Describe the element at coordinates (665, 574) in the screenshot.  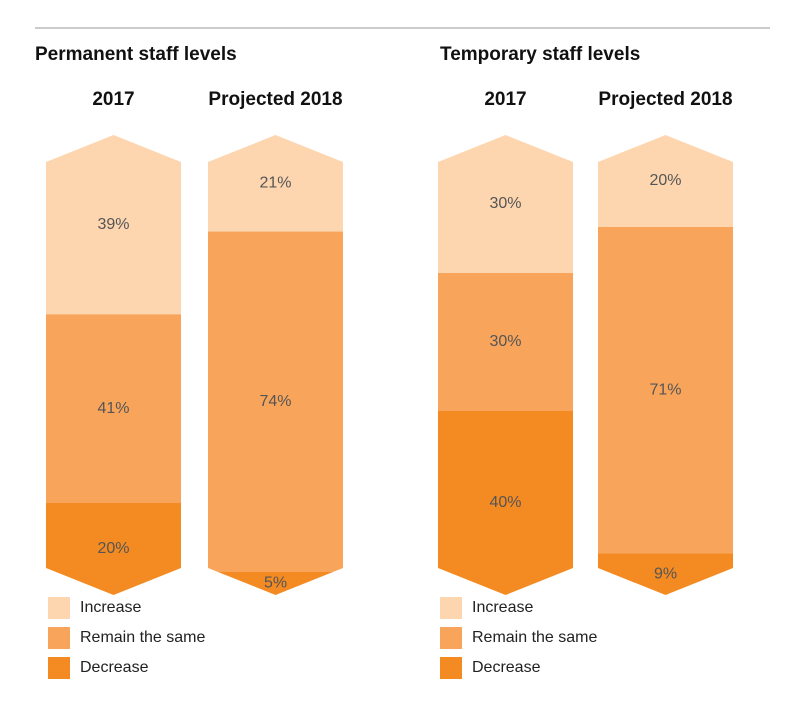
I see `value-label: 9%` at that location.